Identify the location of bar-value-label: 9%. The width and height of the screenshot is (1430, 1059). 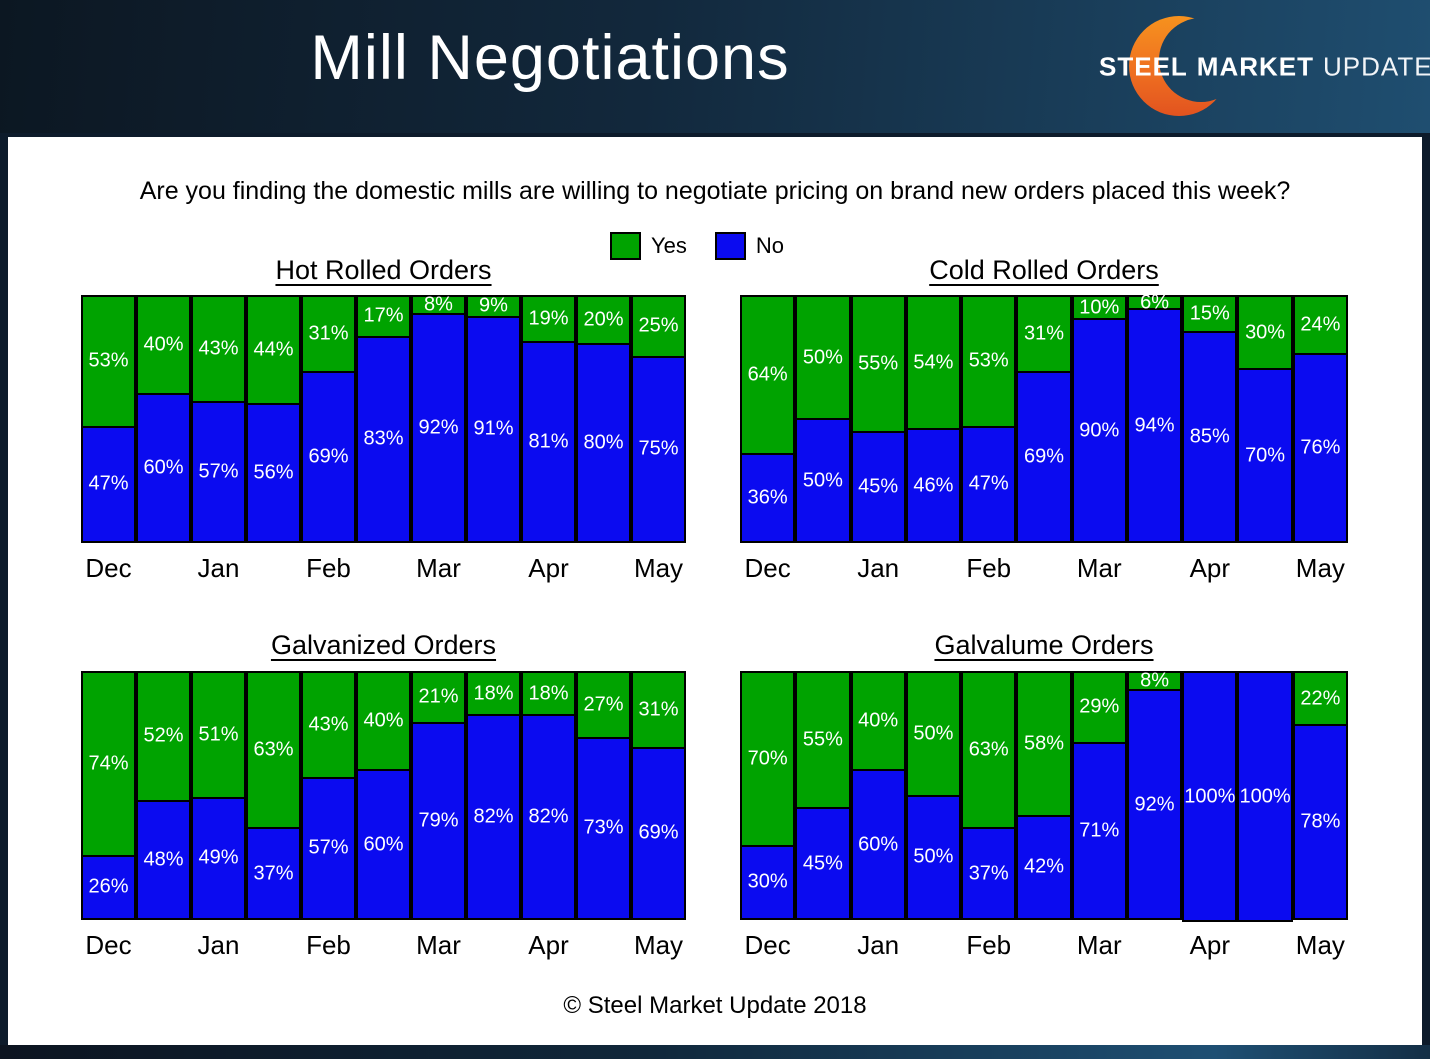
(493, 305).